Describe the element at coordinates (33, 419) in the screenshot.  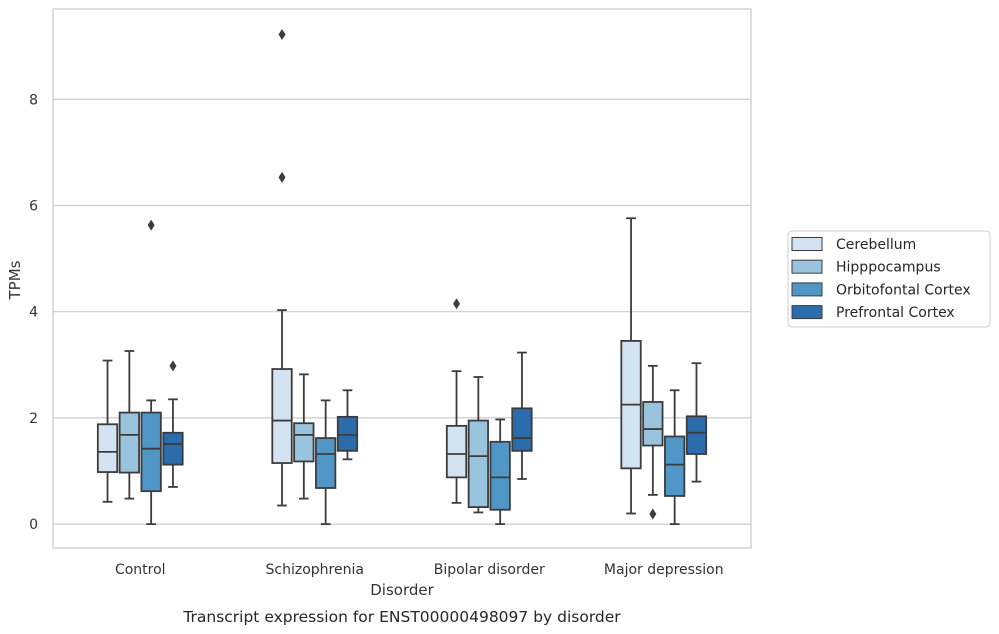
I see `y-tick-label: 2` at that location.